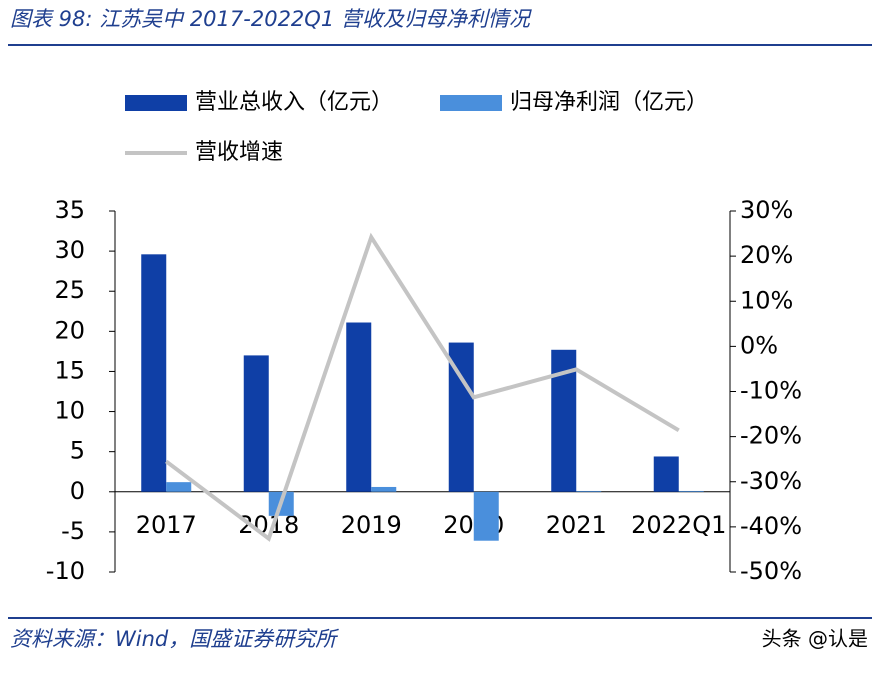 This screenshot has width=879, height=674. I want to click on legend-label: 归母净利润（亿元）, so click(609, 102).